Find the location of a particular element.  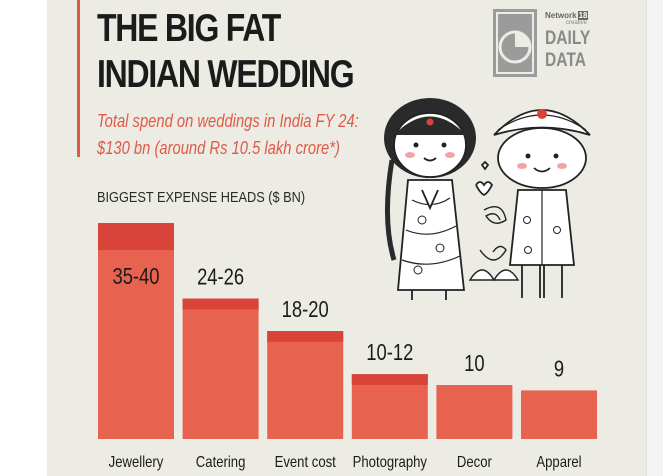

data-label: 24-26 is located at coordinates (220, 277).